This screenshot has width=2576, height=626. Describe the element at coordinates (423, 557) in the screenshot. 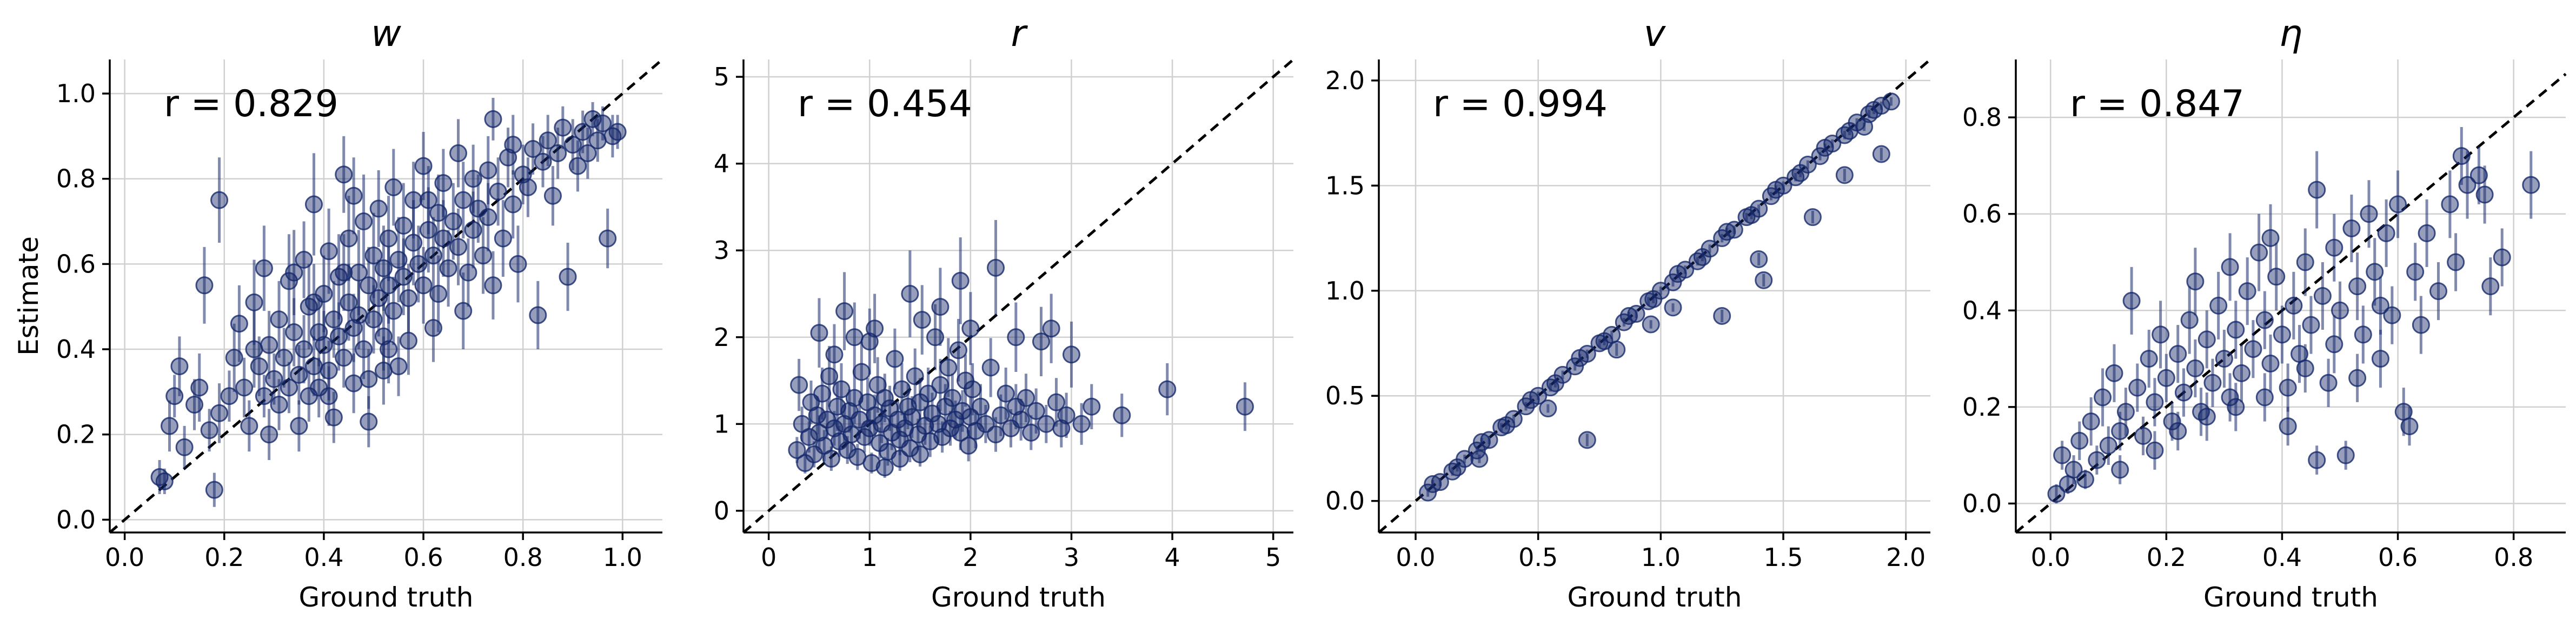

I see `x-tick-label: 0.6` at that location.